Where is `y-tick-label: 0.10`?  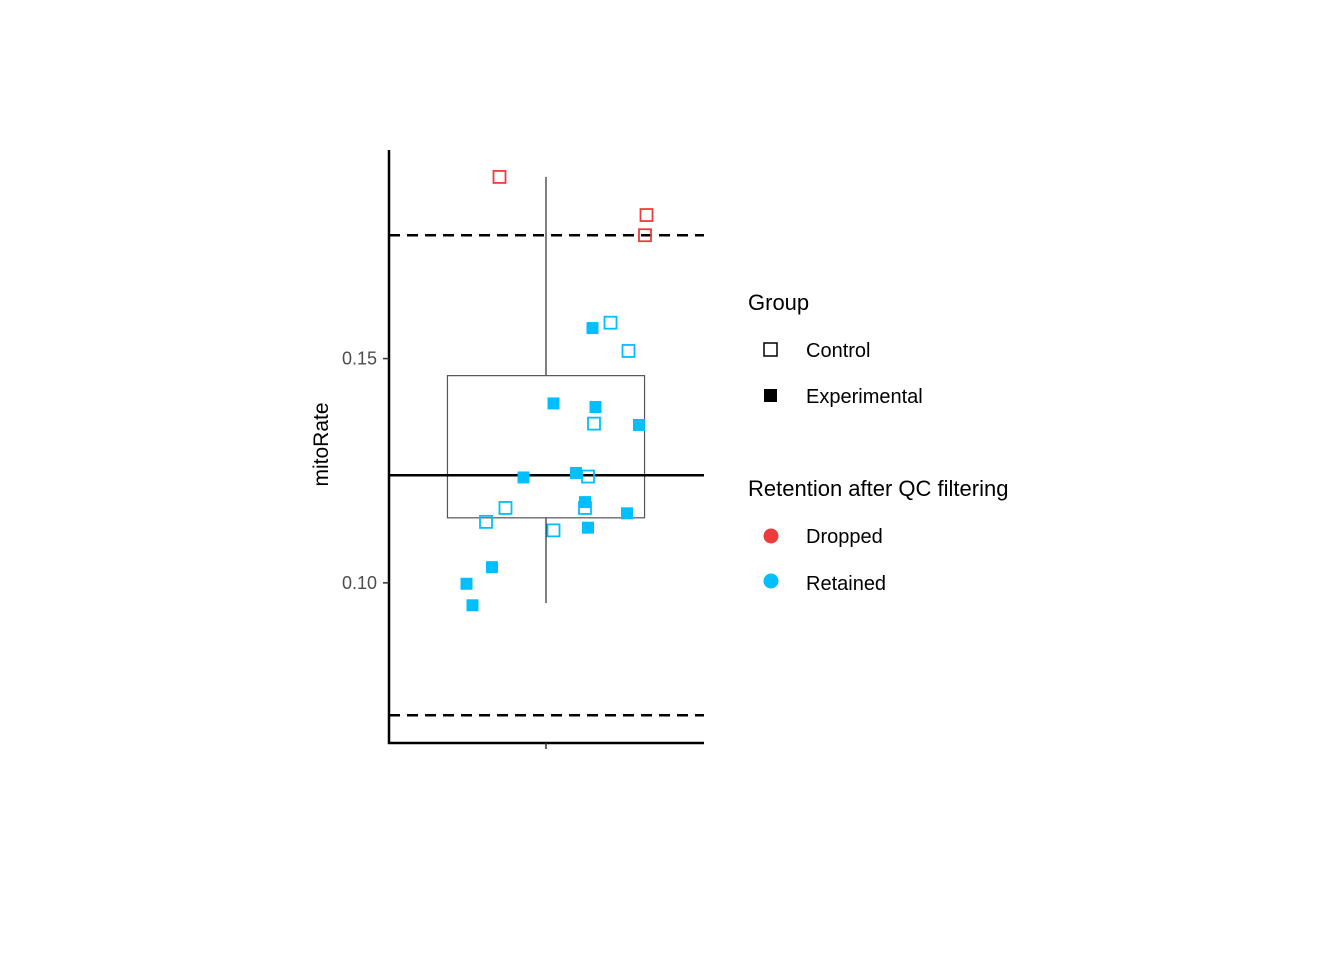 y-tick-label: 0.10 is located at coordinates (359, 583).